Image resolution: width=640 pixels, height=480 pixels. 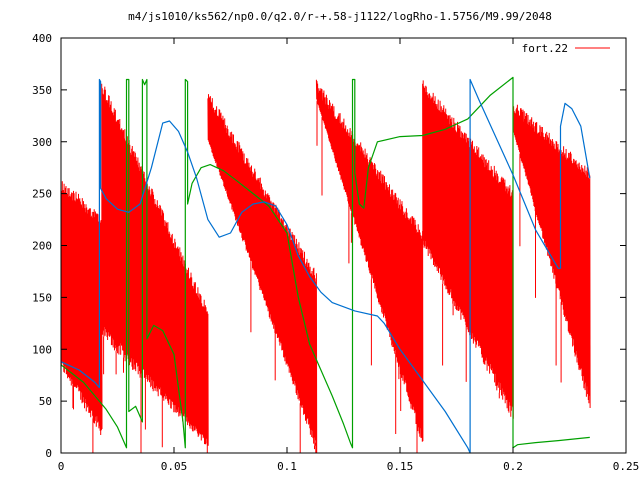 What do you see at coordinates (42, 142) in the screenshot?
I see `y-tick-label: 300` at bounding box center [42, 142].